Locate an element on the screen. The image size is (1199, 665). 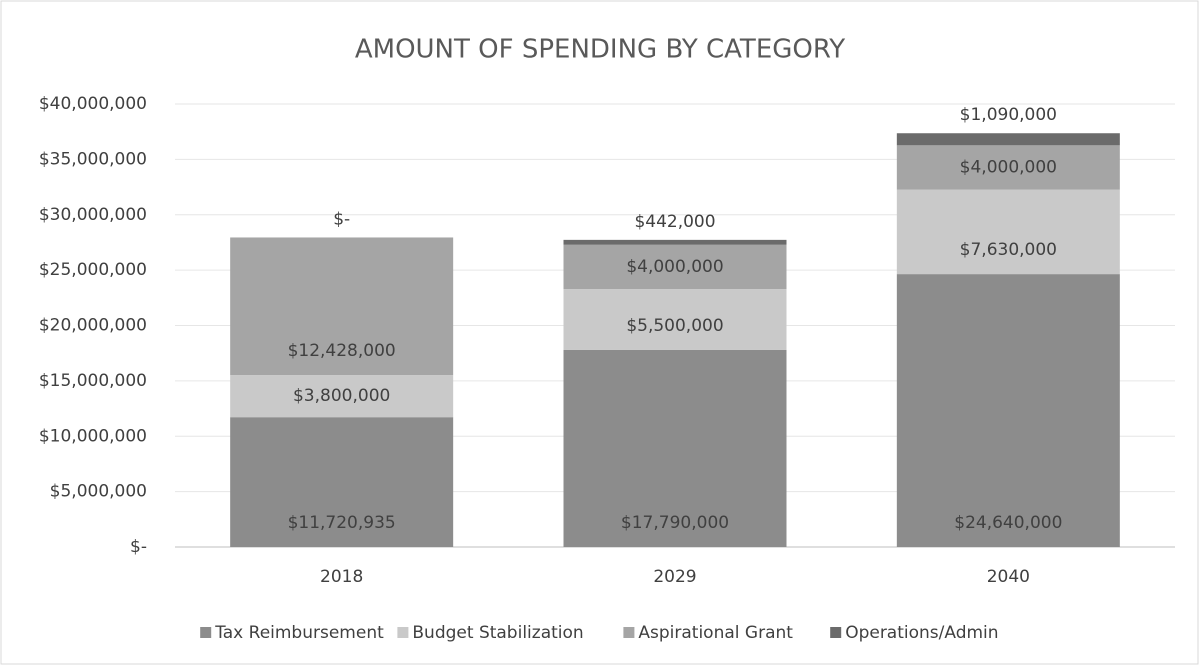
data-label: $24,640,000 is located at coordinates (1008, 523).